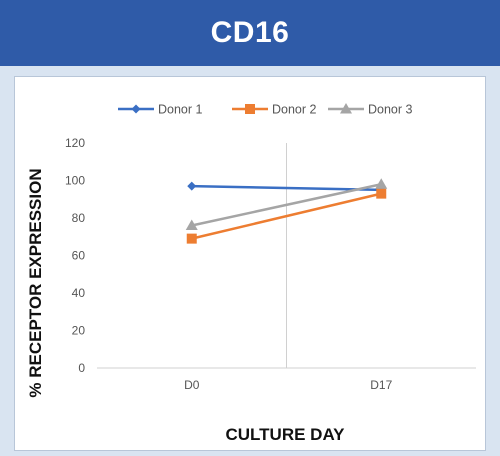  I want to click on data-point-donor-3-d0, so click(191, 224).